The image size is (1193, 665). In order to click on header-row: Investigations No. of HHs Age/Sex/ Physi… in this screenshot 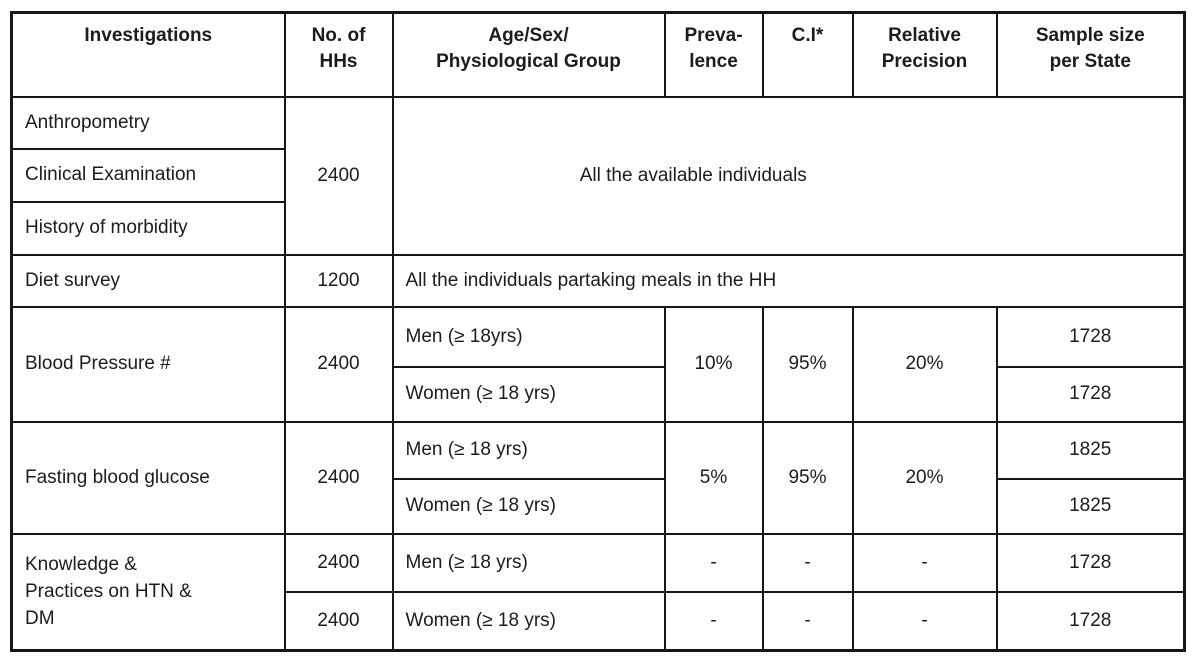, I will do `click(598, 54)`.